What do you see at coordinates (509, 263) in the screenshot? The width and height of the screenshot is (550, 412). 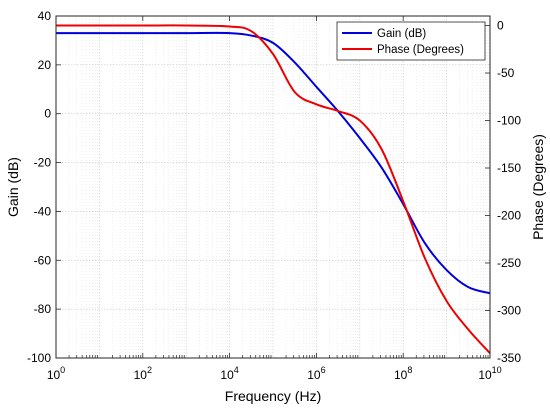 I see `y2-tick-label: -250` at bounding box center [509, 263].